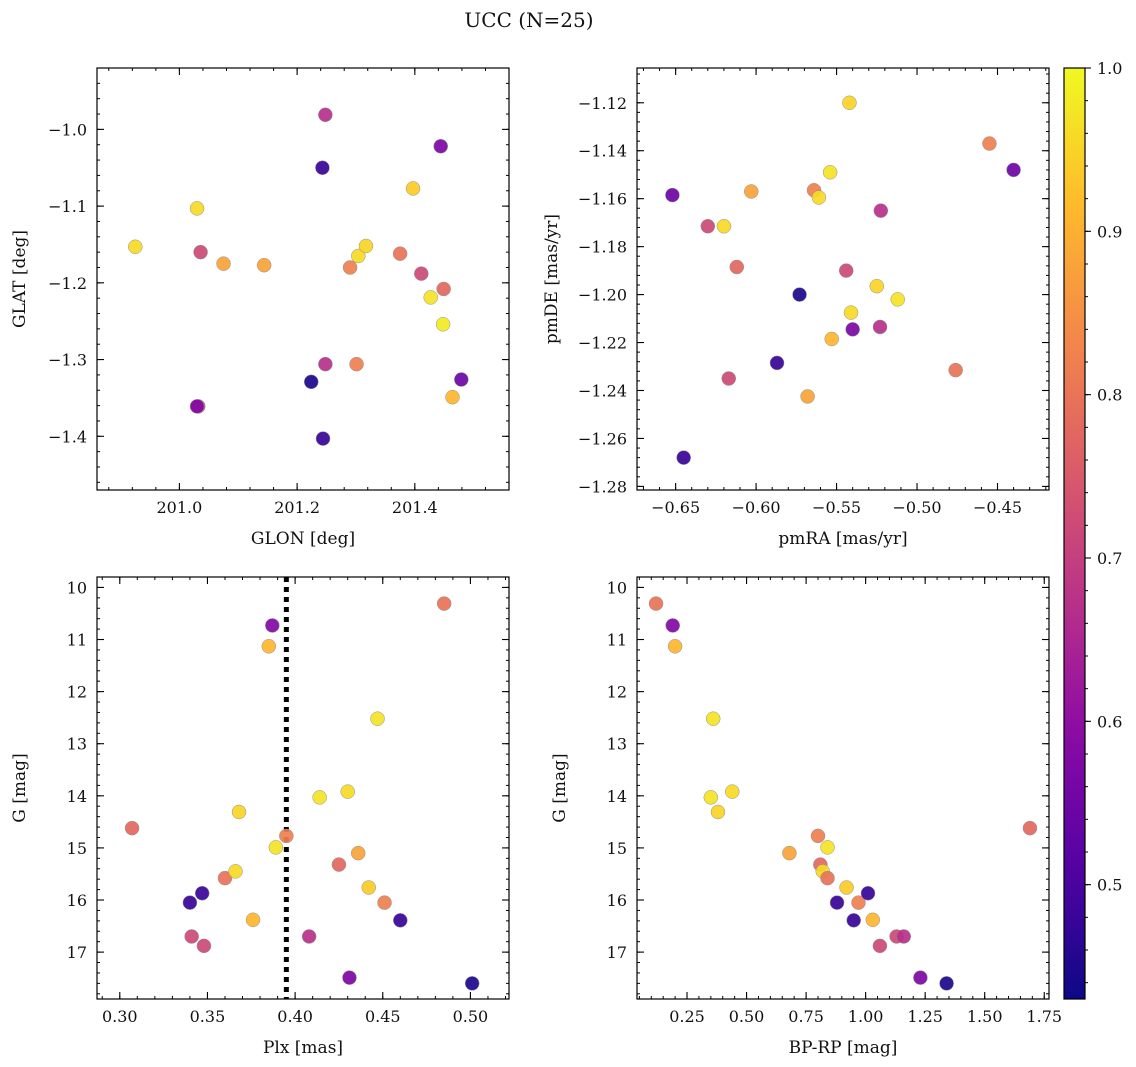 This screenshot has height=1067, width=1136. Describe the element at coordinates (415, 507) in the screenshot. I see `x-tick-label: 201.4` at that location.